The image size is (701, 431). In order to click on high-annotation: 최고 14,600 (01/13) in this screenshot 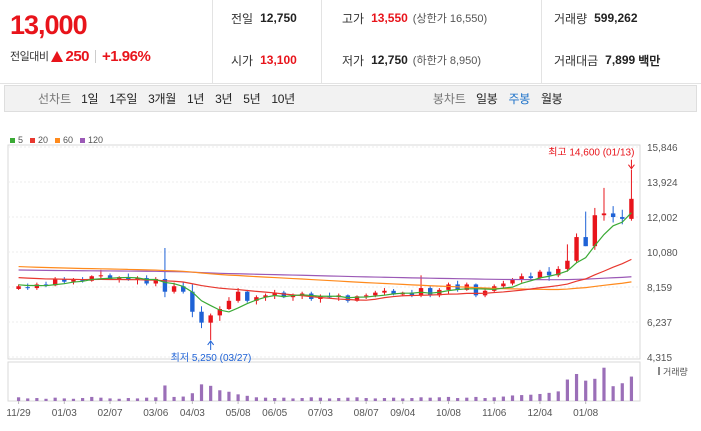, I will do `click(591, 153)`.